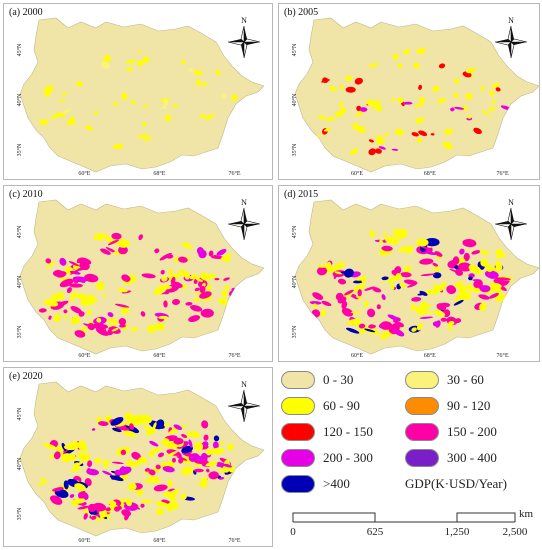 The height and width of the screenshot is (550, 542). I want to click on legend-label: 90 - 120, so click(469, 405).